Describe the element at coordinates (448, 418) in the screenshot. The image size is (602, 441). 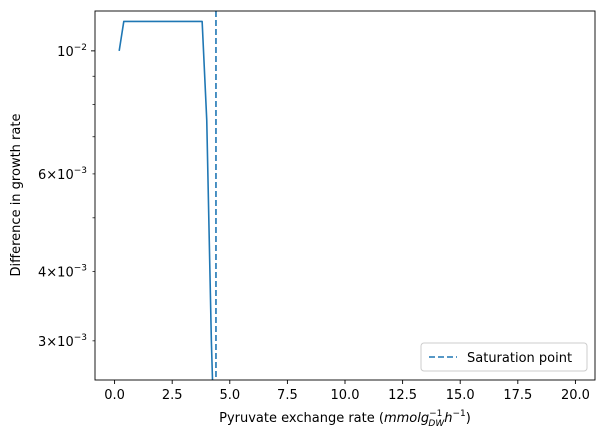
I see `x-axis-label-unit2: h` at that location.